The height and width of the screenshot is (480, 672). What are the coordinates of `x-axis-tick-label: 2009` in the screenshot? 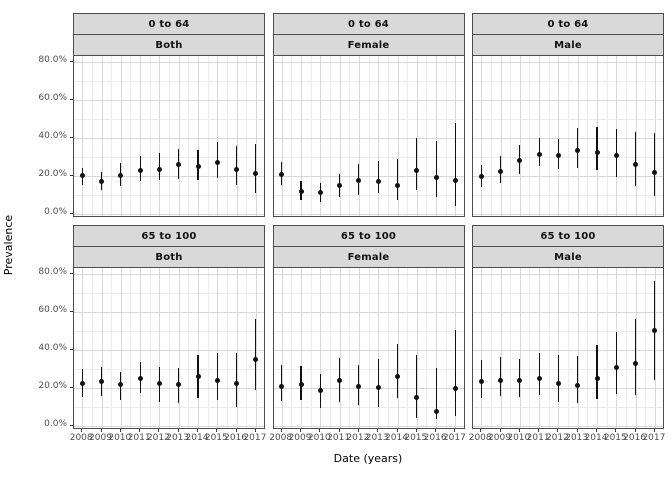 It's located at (100, 438).